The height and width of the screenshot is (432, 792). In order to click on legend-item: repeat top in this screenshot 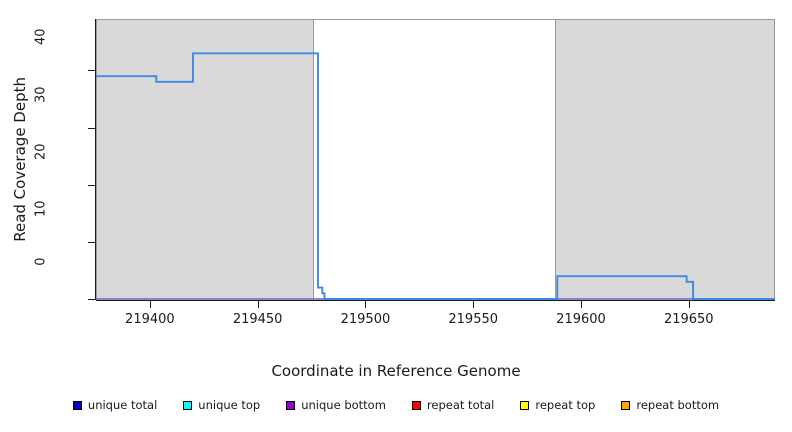, I will do `click(557, 405)`.